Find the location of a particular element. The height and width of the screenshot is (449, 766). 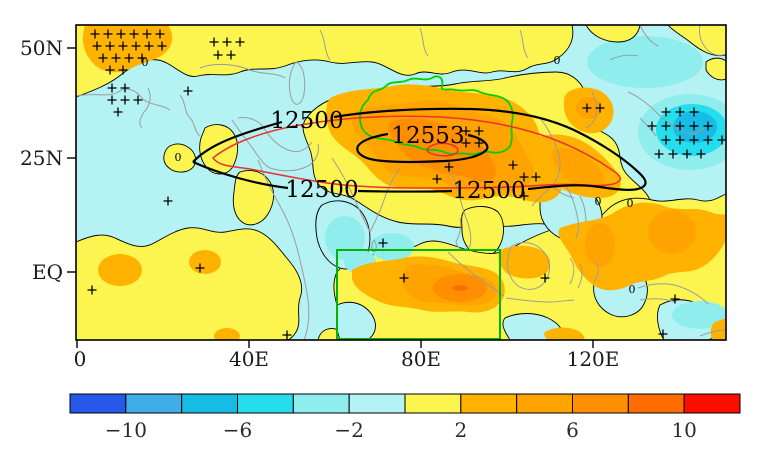

colorbar-tick-label: 10 is located at coordinates (683, 430).